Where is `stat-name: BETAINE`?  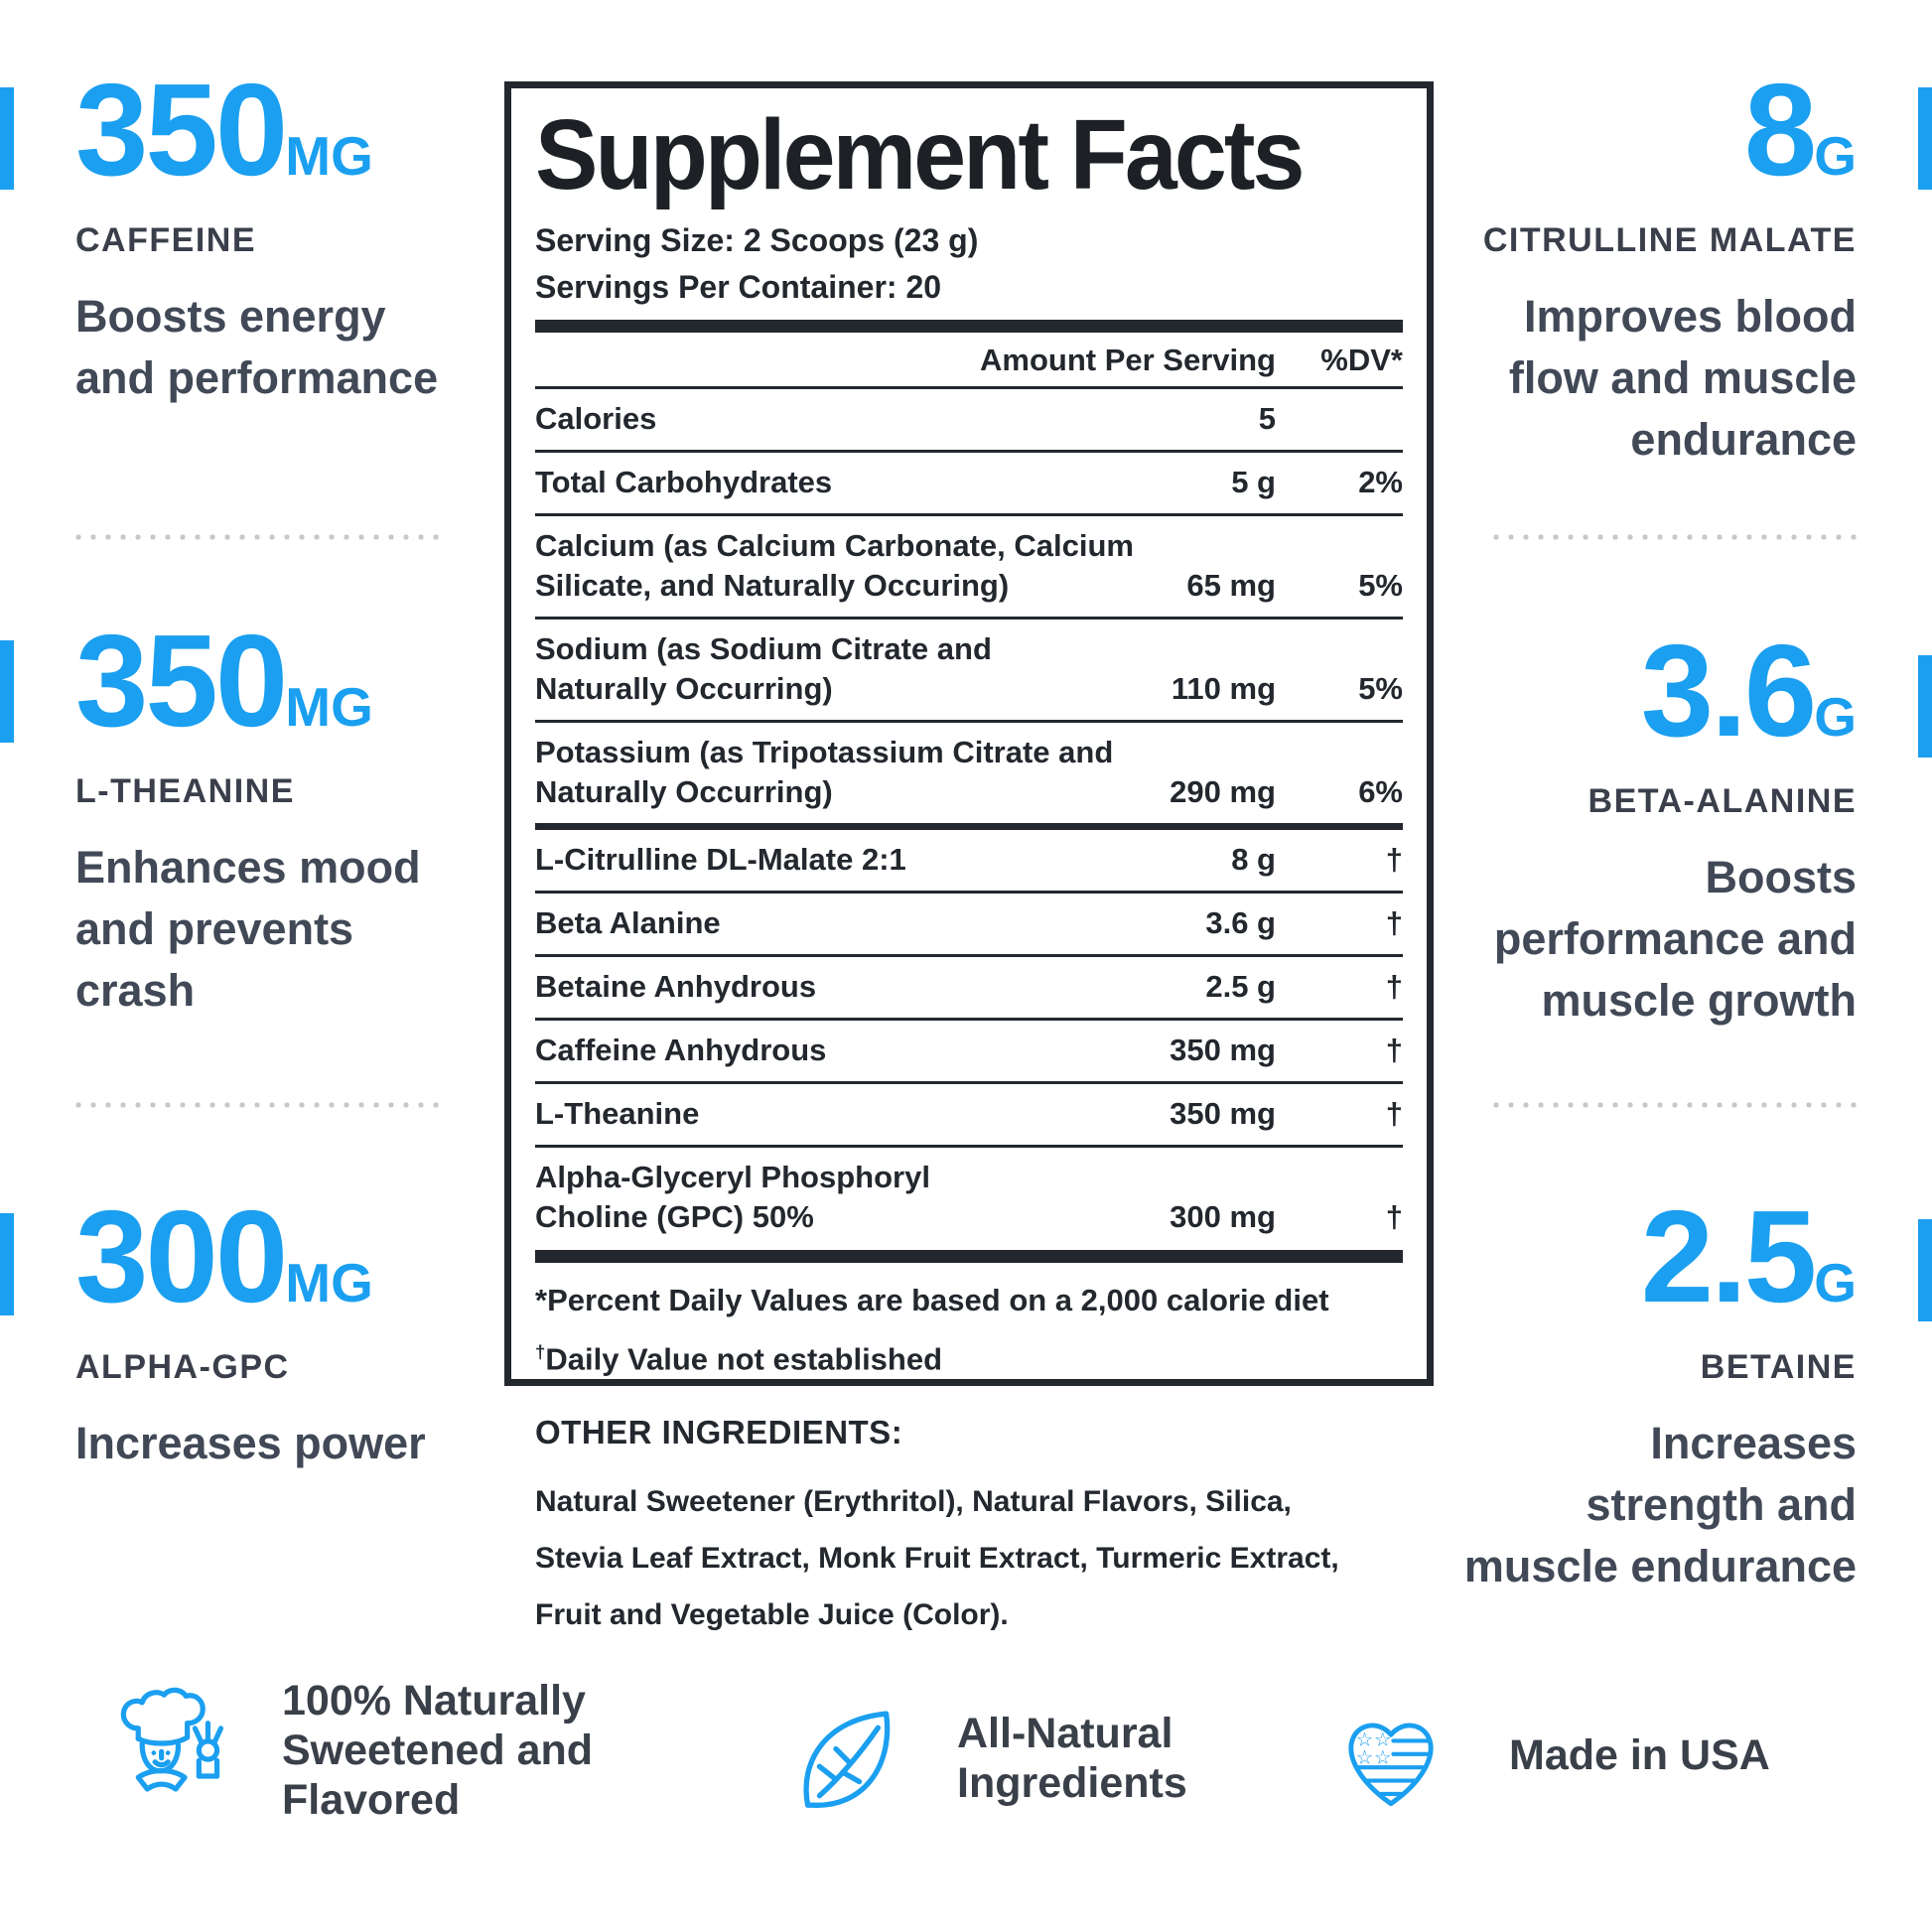 stat-name: BETAINE is located at coordinates (1778, 1367).